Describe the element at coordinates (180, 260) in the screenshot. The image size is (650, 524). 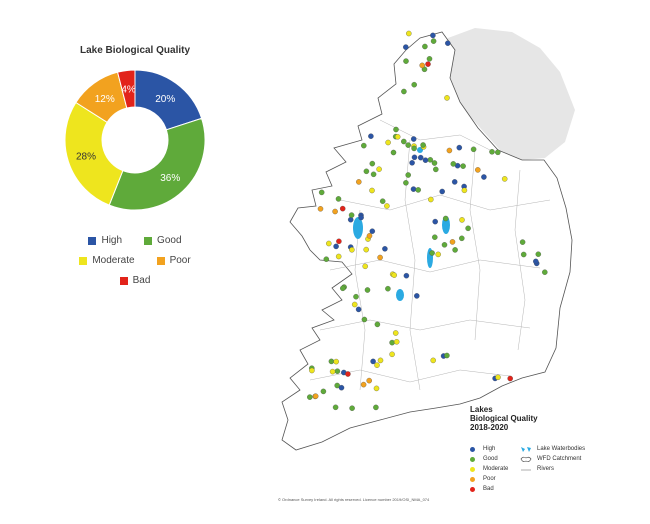
I see `legend-label: Poor` at that location.